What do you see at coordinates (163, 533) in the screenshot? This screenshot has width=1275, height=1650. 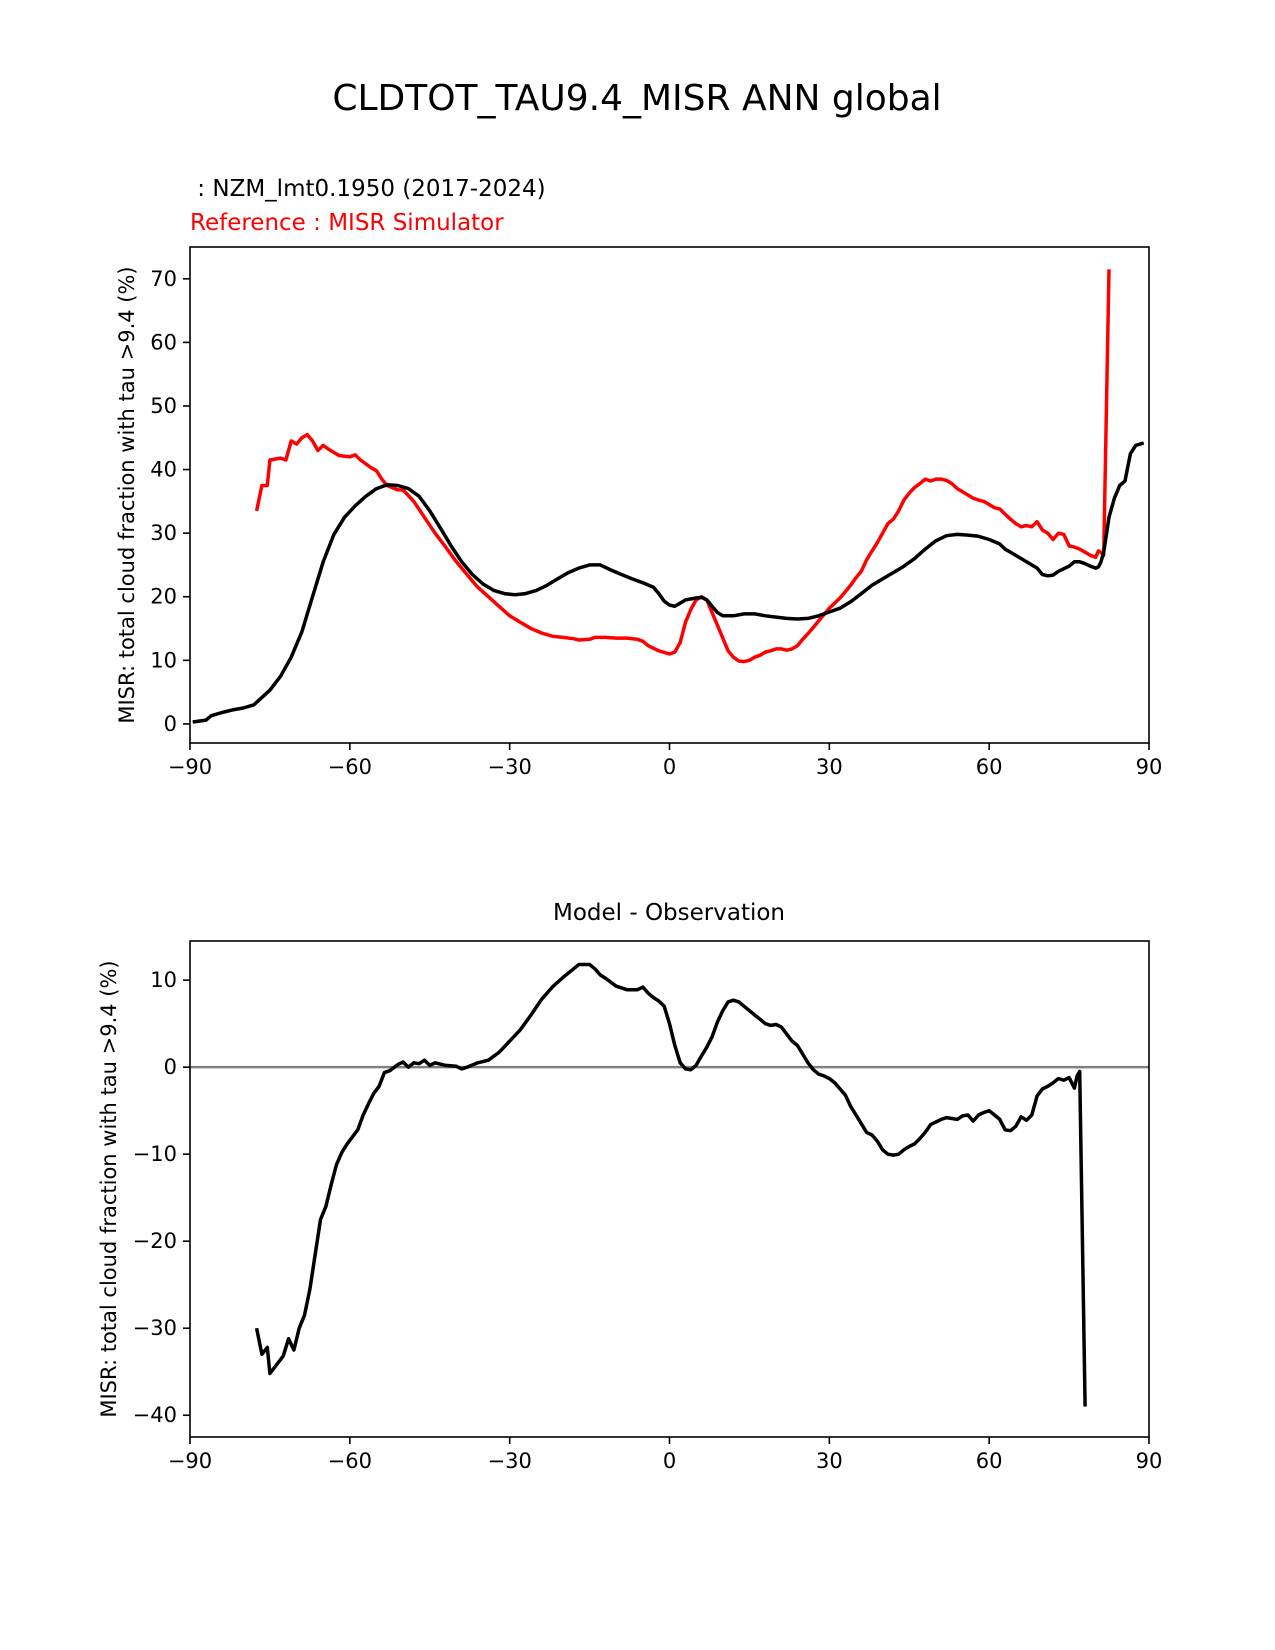 I see `y-tick-label: 30` at bounding box center [163, 533].